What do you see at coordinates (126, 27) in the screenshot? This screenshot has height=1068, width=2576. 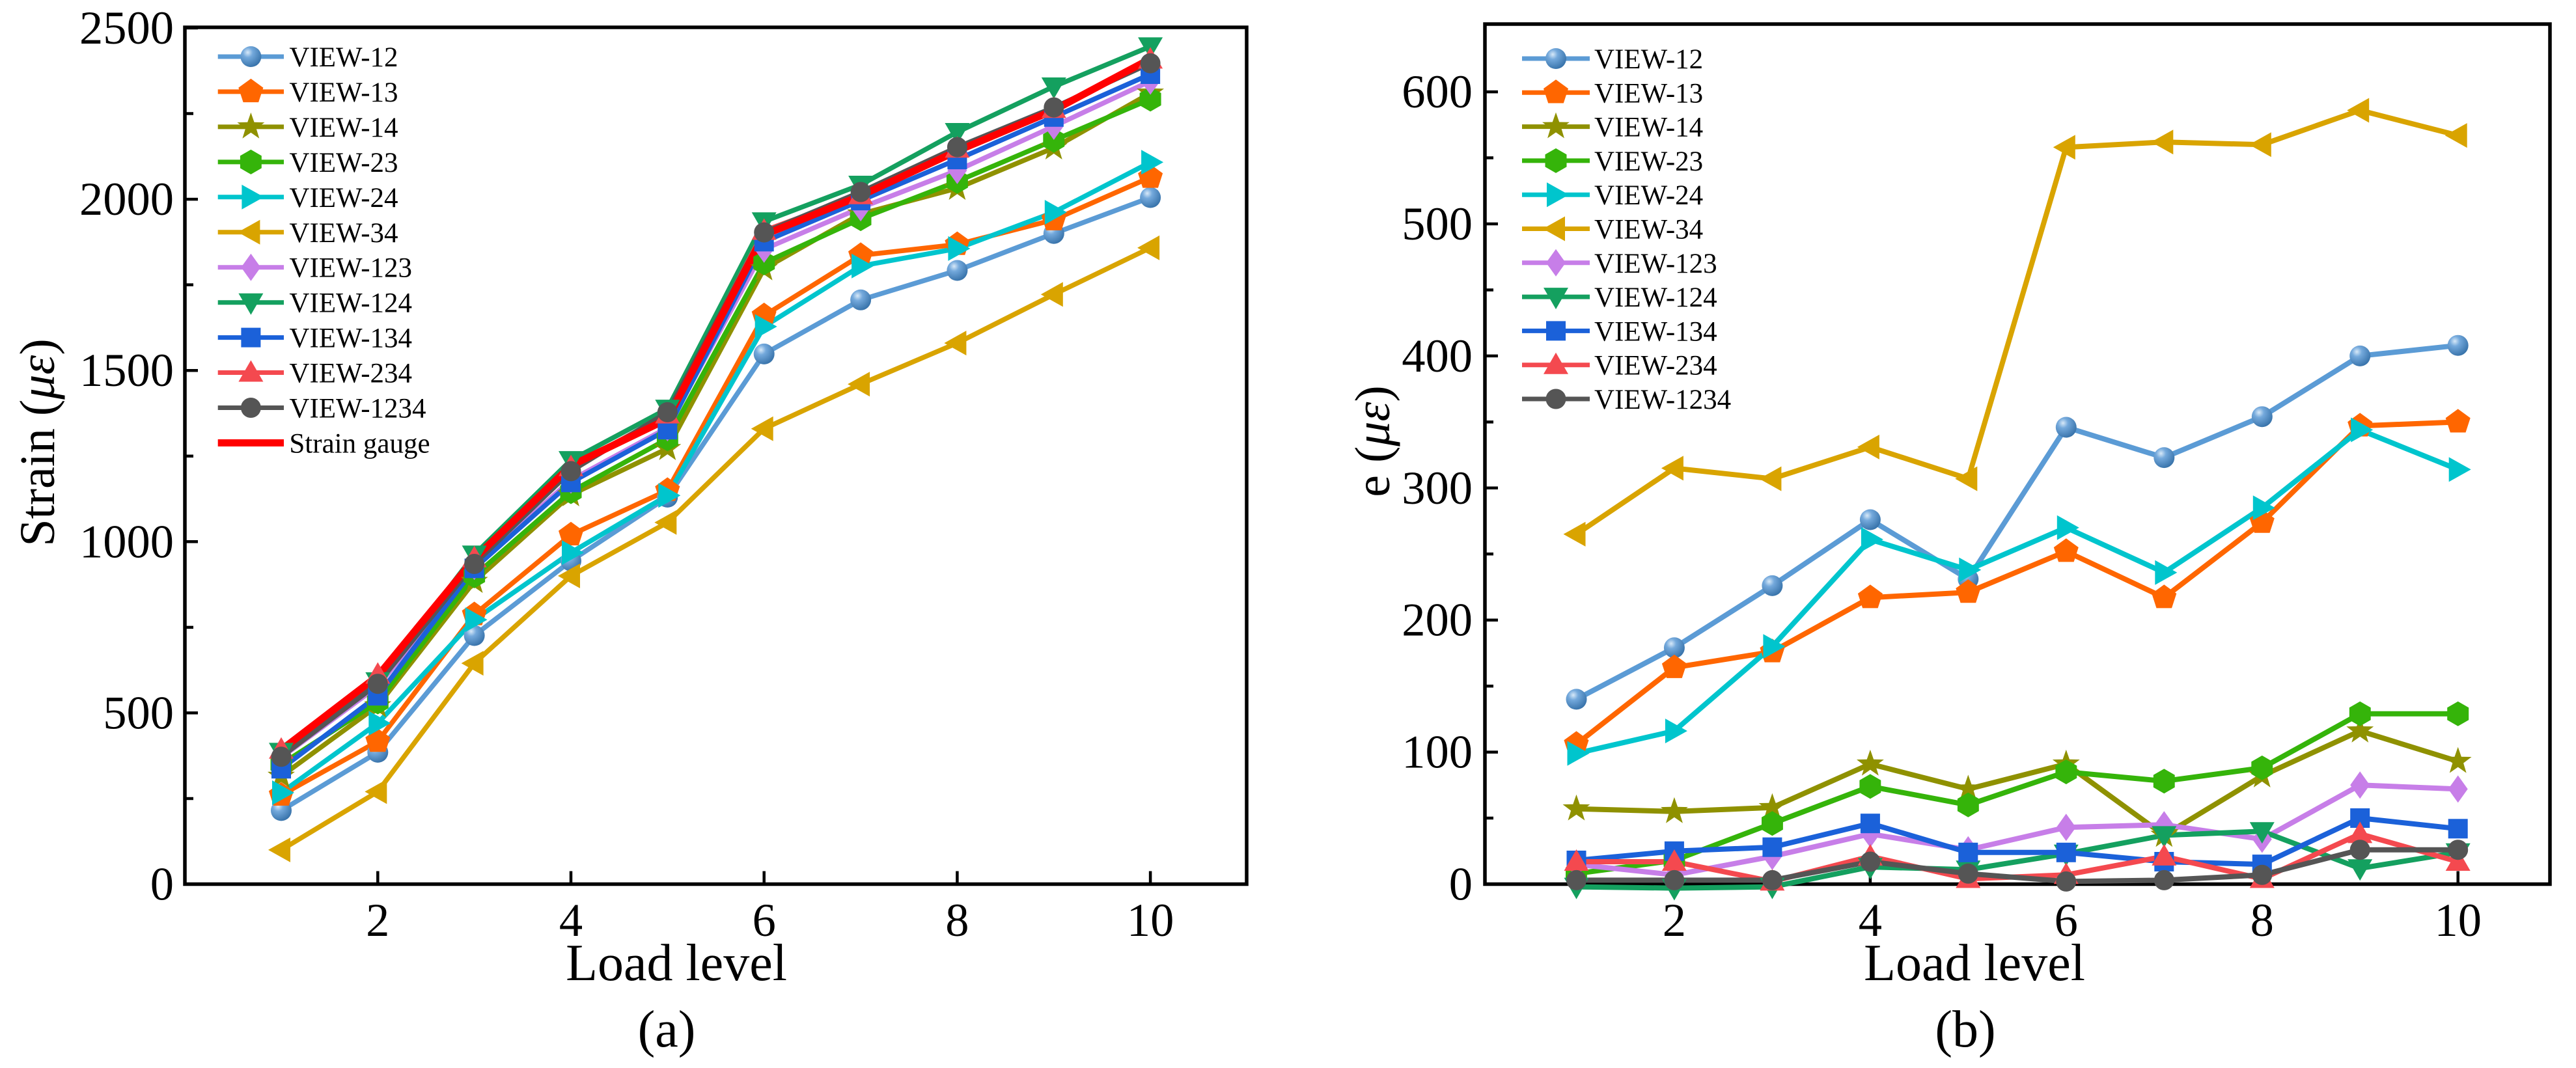 I see `svg-text: 2500` at bounding box center [126, 27].